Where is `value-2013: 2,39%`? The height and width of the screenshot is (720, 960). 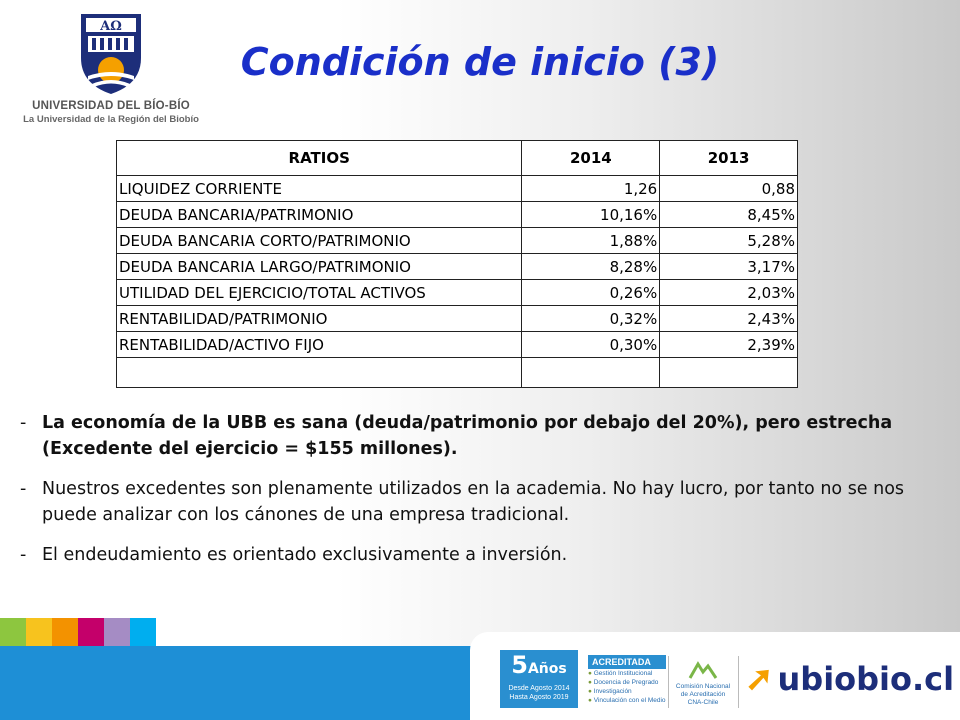 value-2013: 2,39% is located at coordinates (728, 344).